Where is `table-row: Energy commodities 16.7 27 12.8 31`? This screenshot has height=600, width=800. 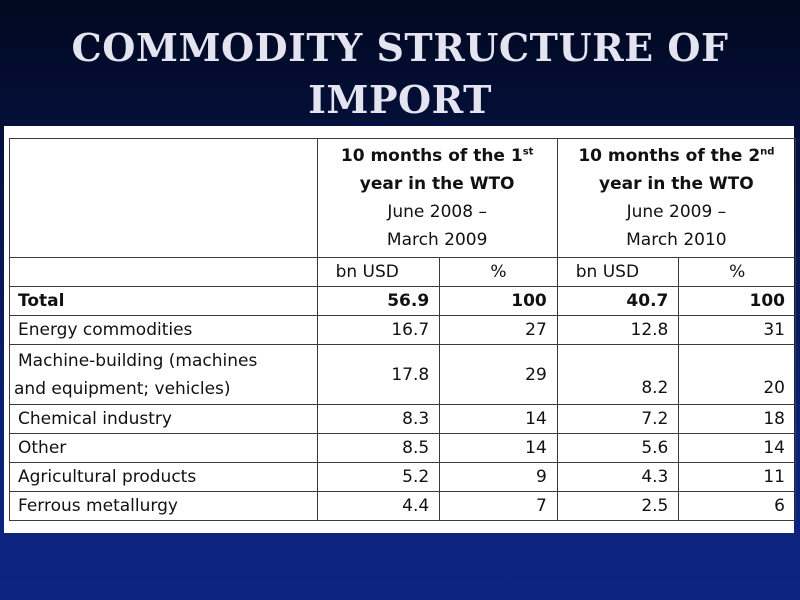 table-row: Energy commodities 16.7 27 12.8 31 is located at coordinates (402, 330).